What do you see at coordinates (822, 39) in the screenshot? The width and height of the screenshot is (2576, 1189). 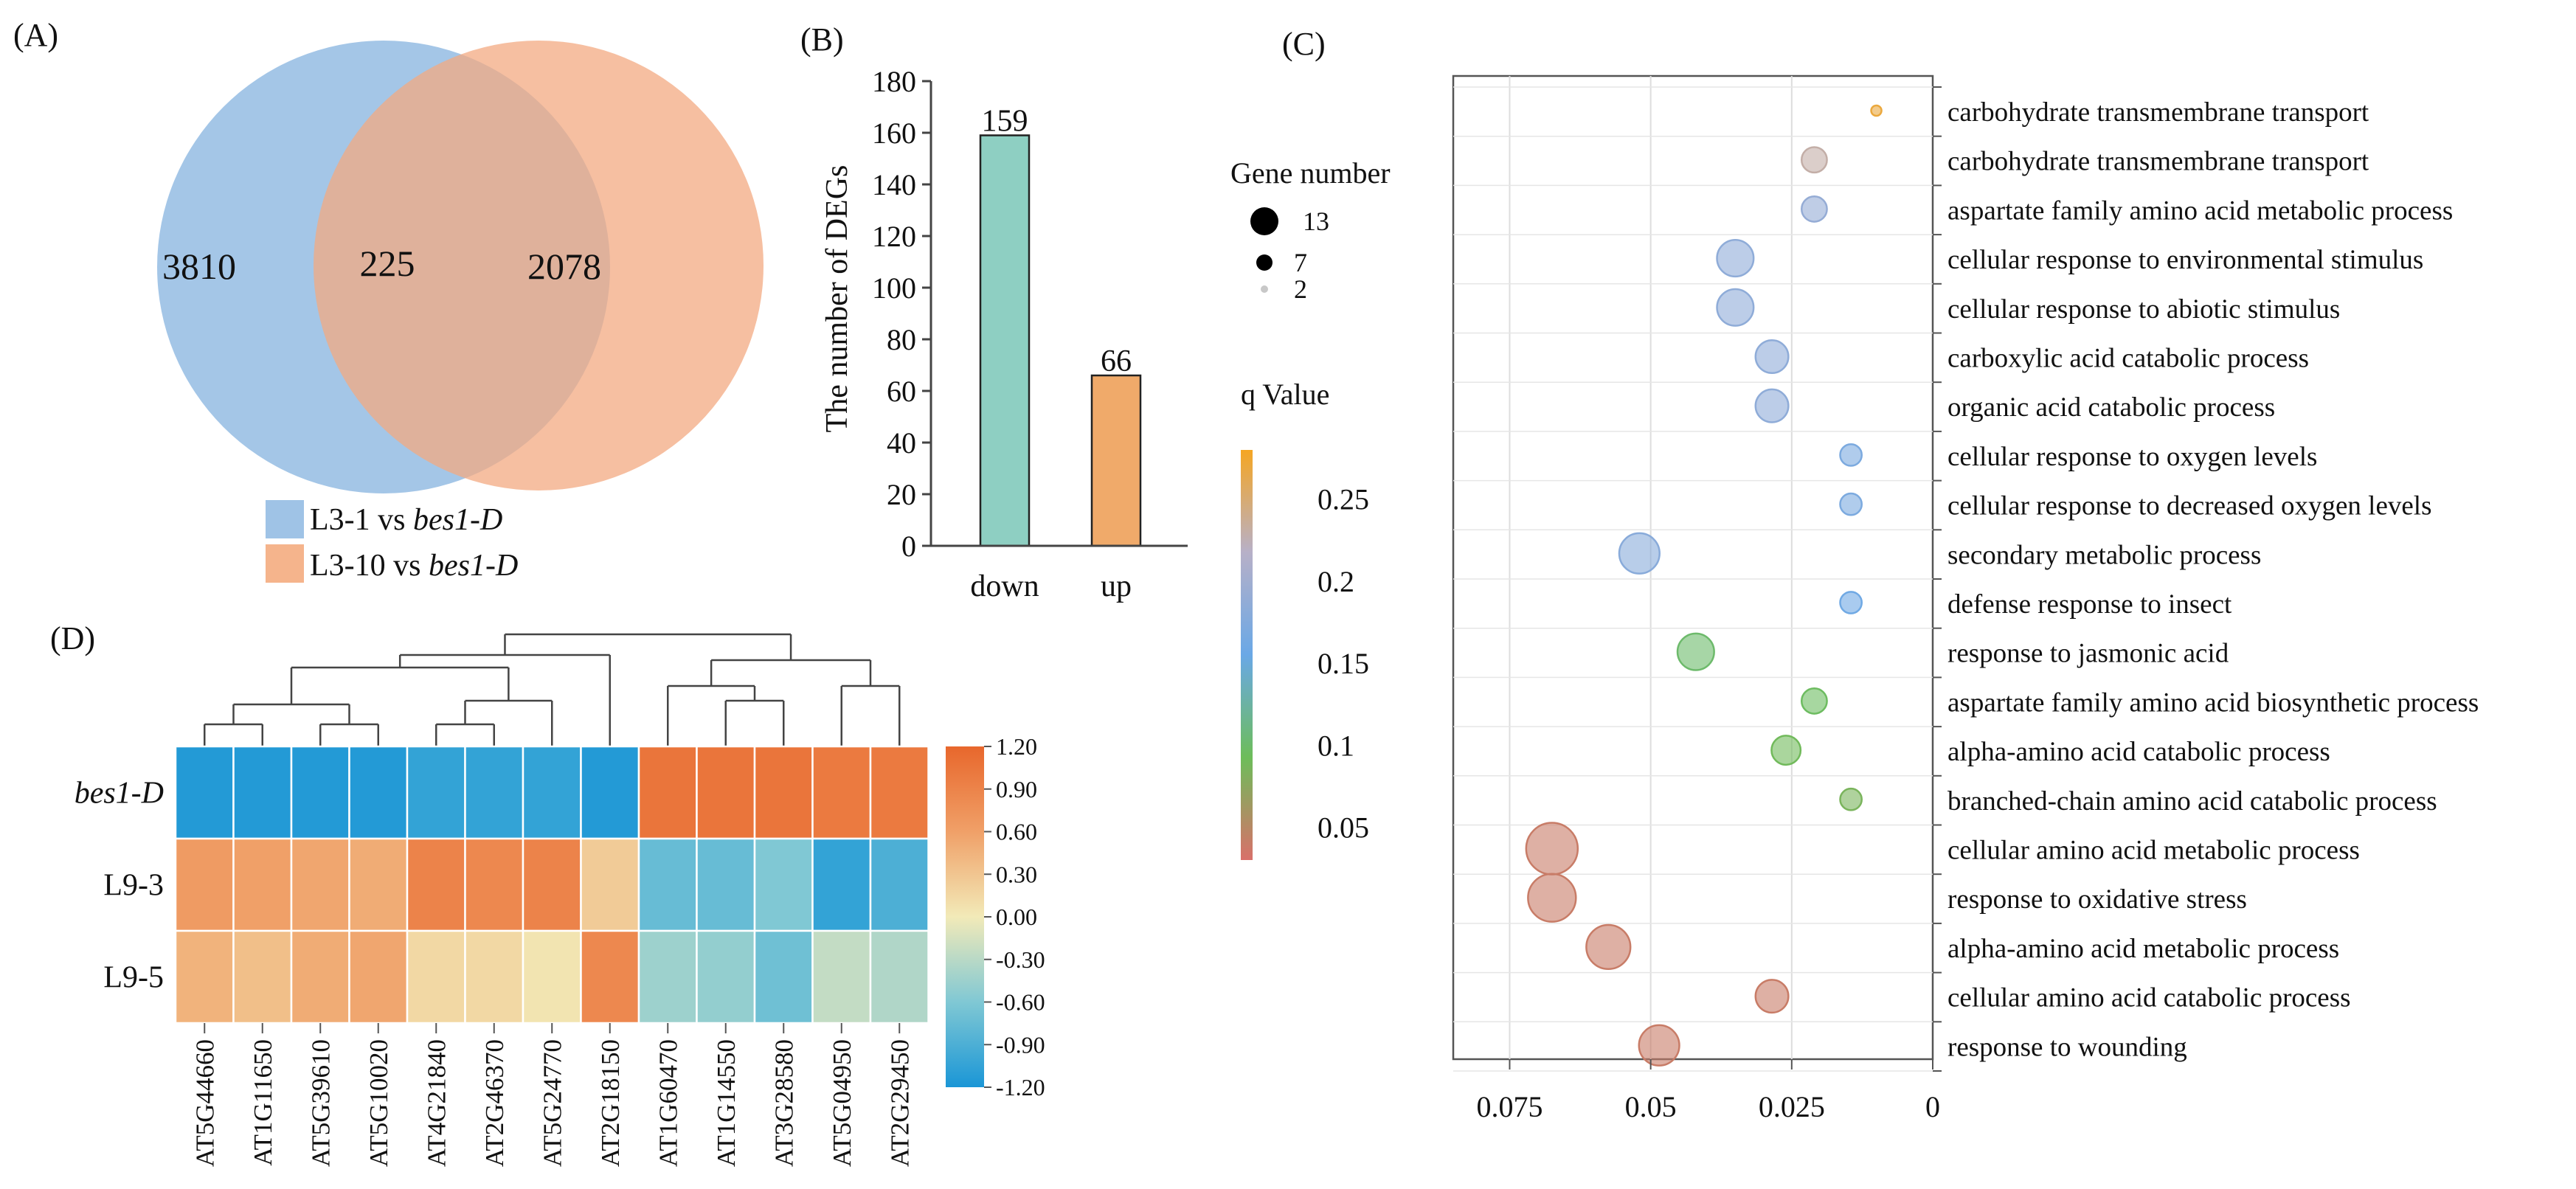 I see `panel-label-b: (B)` at bounding box center [822, 39].